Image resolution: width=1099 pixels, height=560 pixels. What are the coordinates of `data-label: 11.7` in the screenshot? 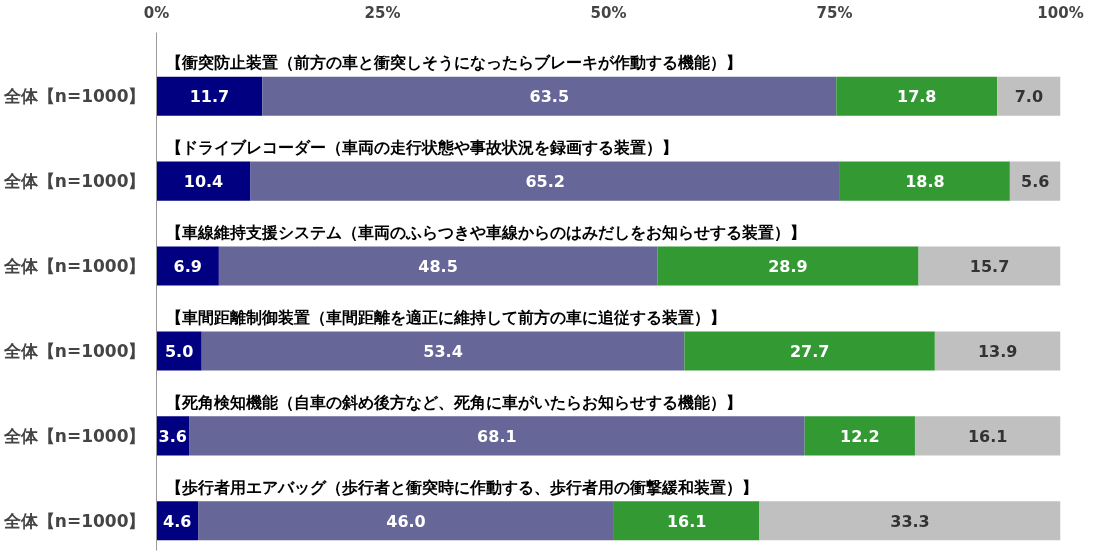 It's located at (209, 97).